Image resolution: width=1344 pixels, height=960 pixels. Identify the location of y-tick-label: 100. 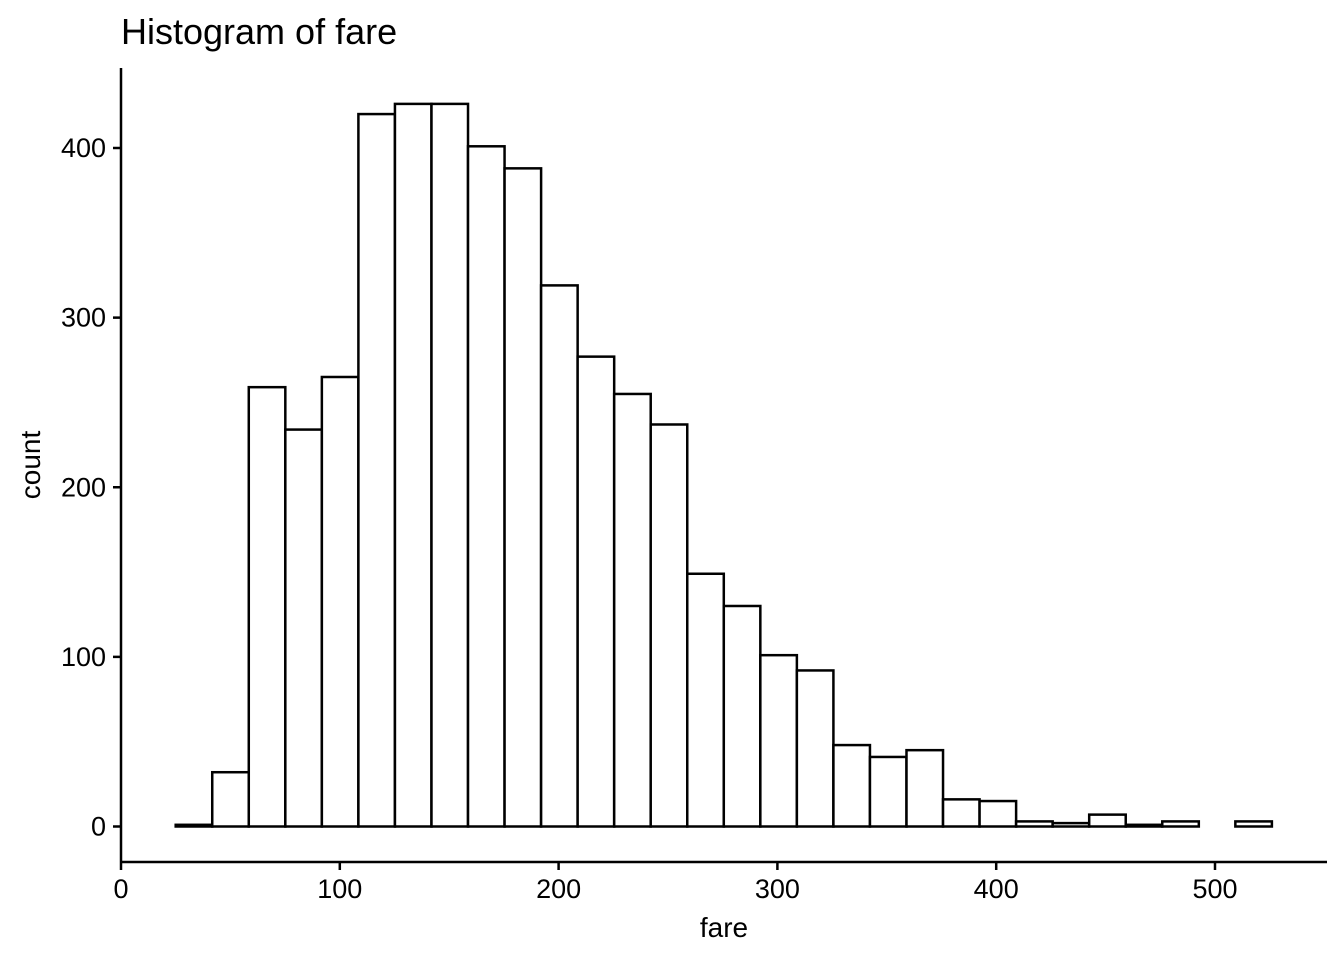
(83, 657).